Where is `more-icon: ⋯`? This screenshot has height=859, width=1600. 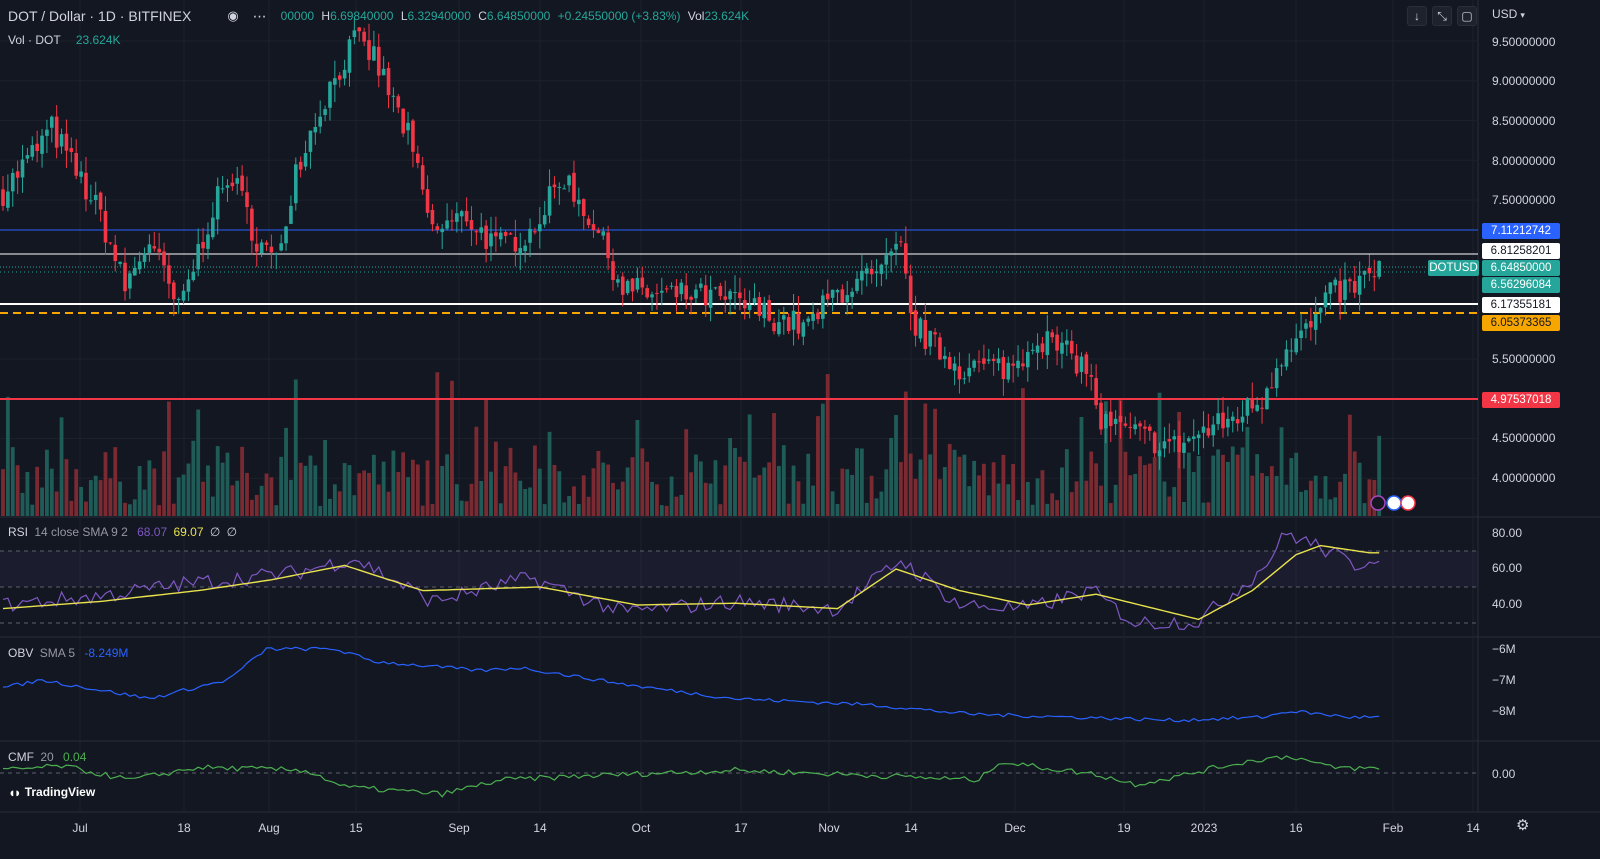
more-icon: ⋯ is located at coordinates (259, 16).